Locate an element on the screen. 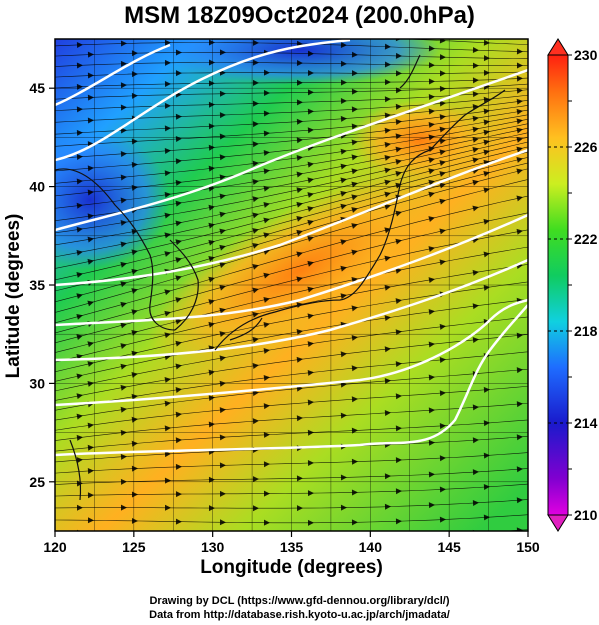  y-axis: 25 30 35 40 45 is located at coordinates (42, 285).